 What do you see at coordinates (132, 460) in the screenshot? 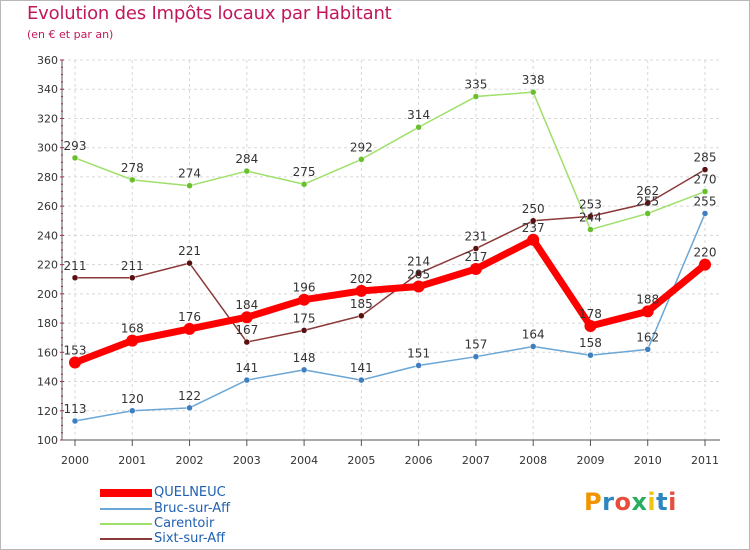
I see `x-tick-label: 2001` at bounding box center [132, 460].